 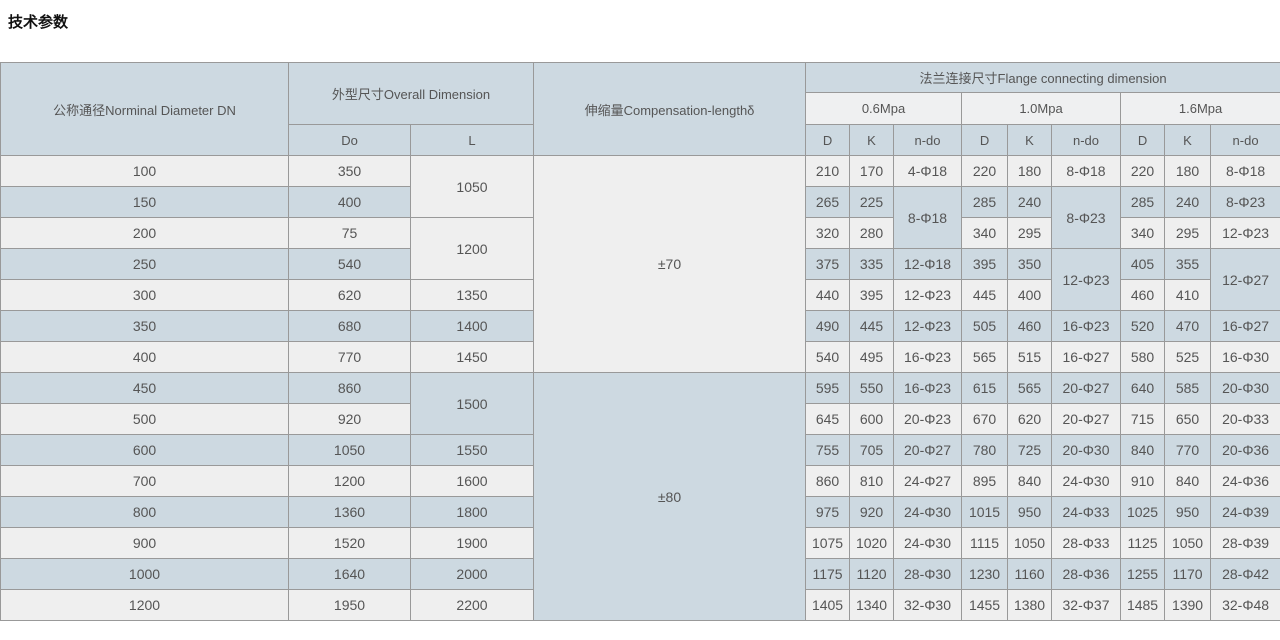 I want to click on header-row-sub: Do L D K n-do D K n-do D K n-do, so click(x=640, y=140).